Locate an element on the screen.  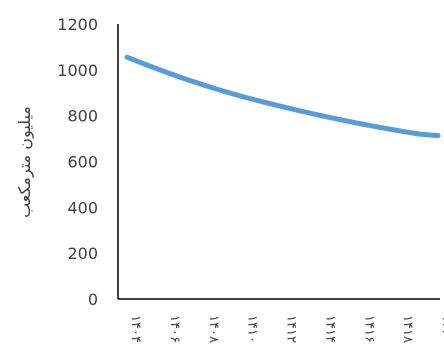
y-tick-label: 1000 is located at coordinates (77, 70).